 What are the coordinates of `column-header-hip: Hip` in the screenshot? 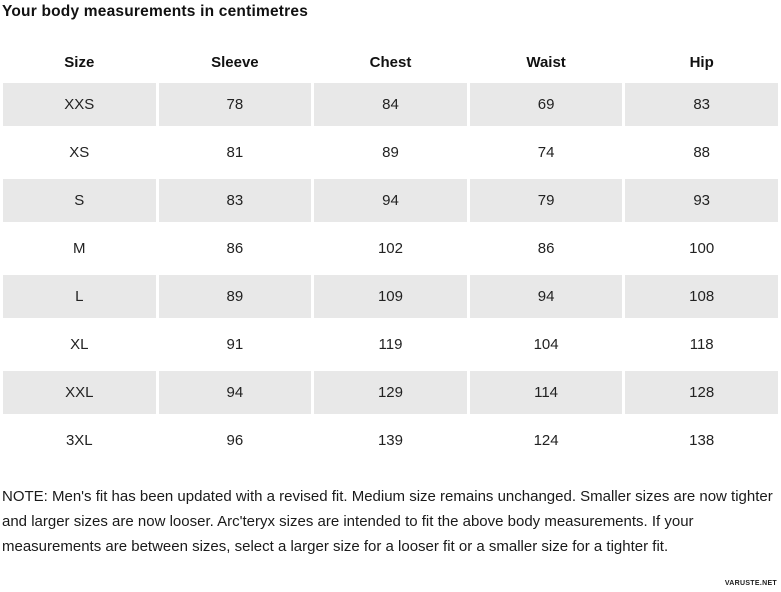 It's located at (701, 62).